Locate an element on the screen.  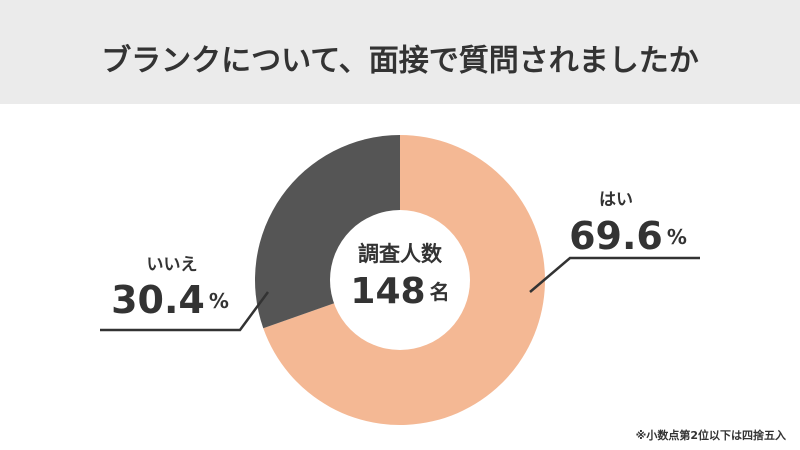
category-label: いいえ is located at coordinates (172, 265).